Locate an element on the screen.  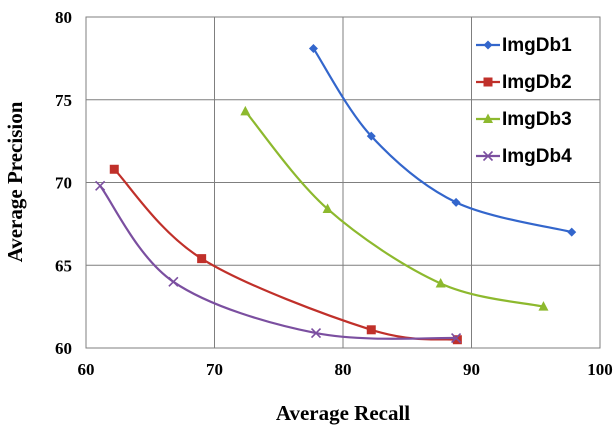
legend-item-imgdb1: ImgDb1 is located at coordinates (524, 45).